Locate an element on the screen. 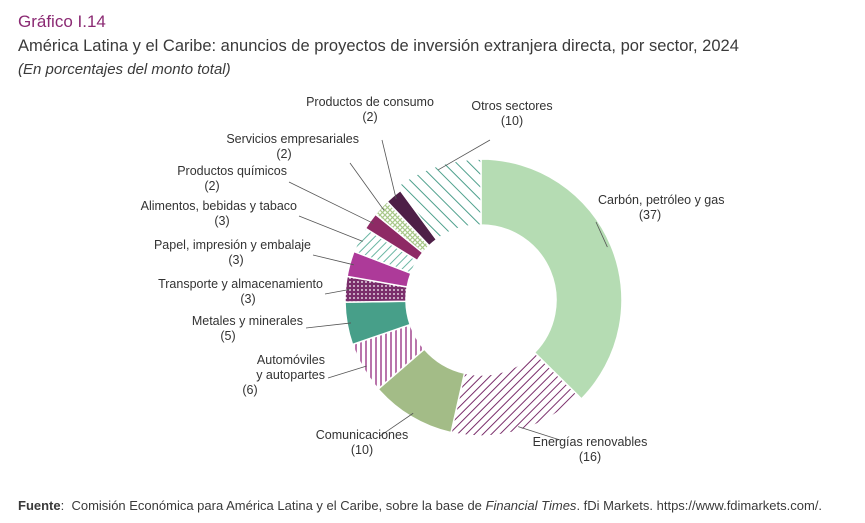 The width and height of the screenshot is (865, 523). value-transporte-y-almacenamiento: (3) is located at coordinates (247, 299).